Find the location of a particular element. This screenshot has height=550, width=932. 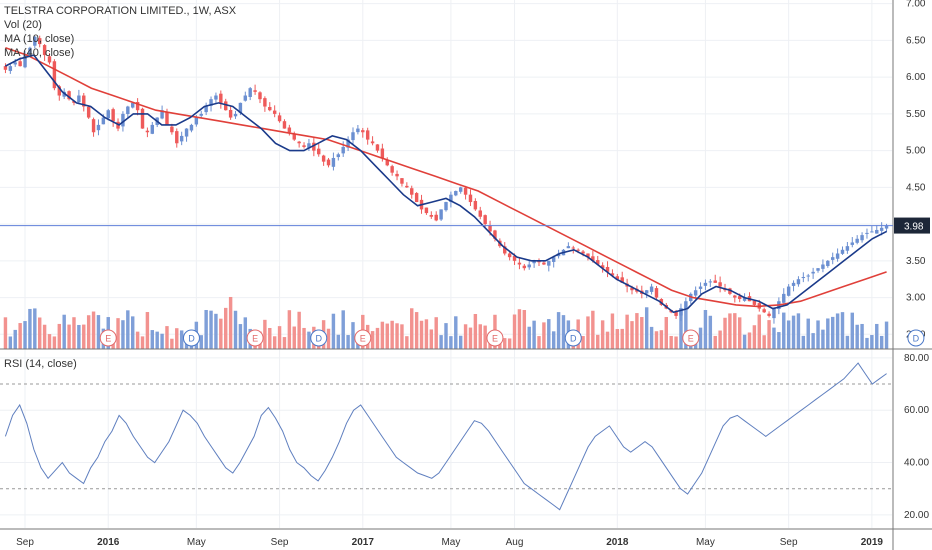

last-price-label: 3.98 is located at coordinates (914, 227).